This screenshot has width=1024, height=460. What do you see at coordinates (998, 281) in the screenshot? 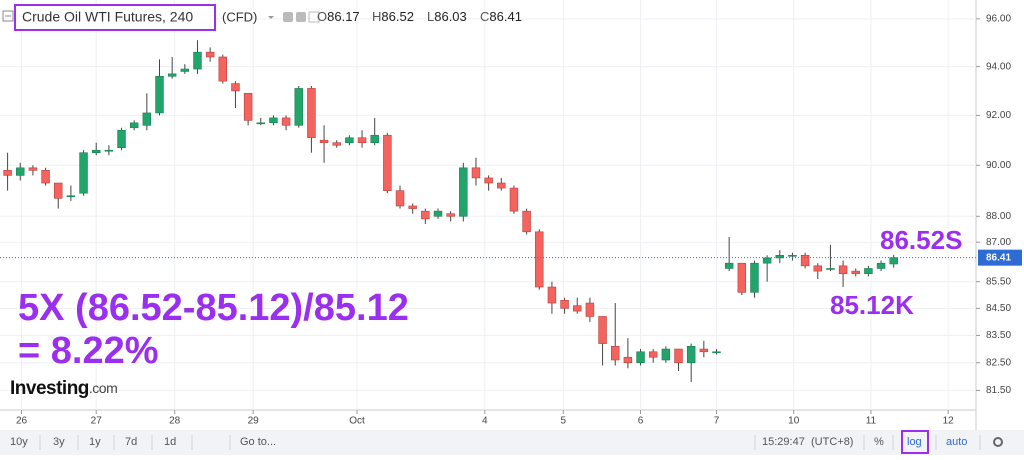
I see `y-tick-label: 85.50` at bounding box center [998, 281].